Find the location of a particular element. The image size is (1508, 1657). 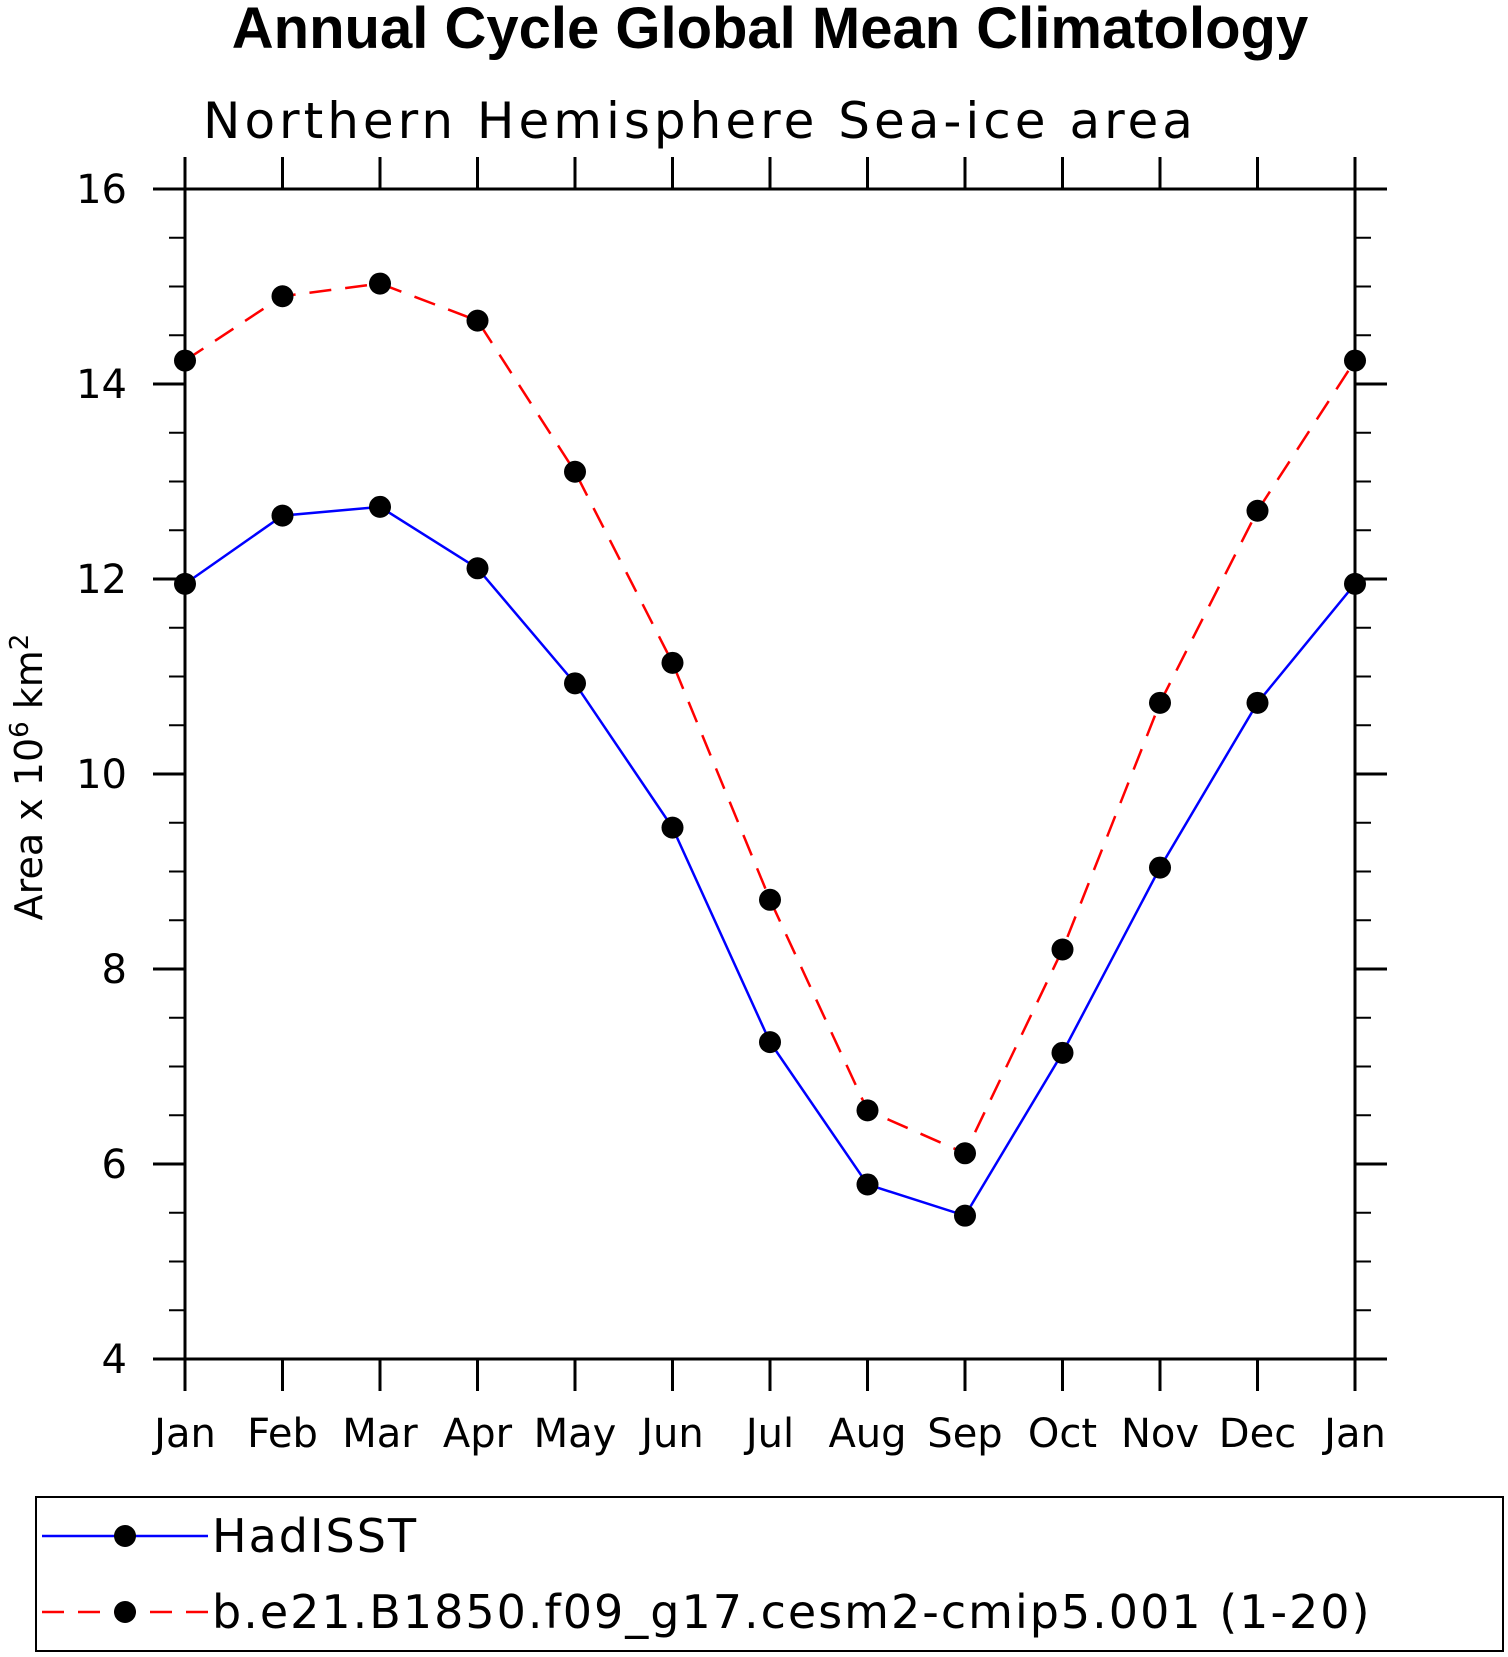

x-tick-label: Sep is located at coordinates (964, 1434).